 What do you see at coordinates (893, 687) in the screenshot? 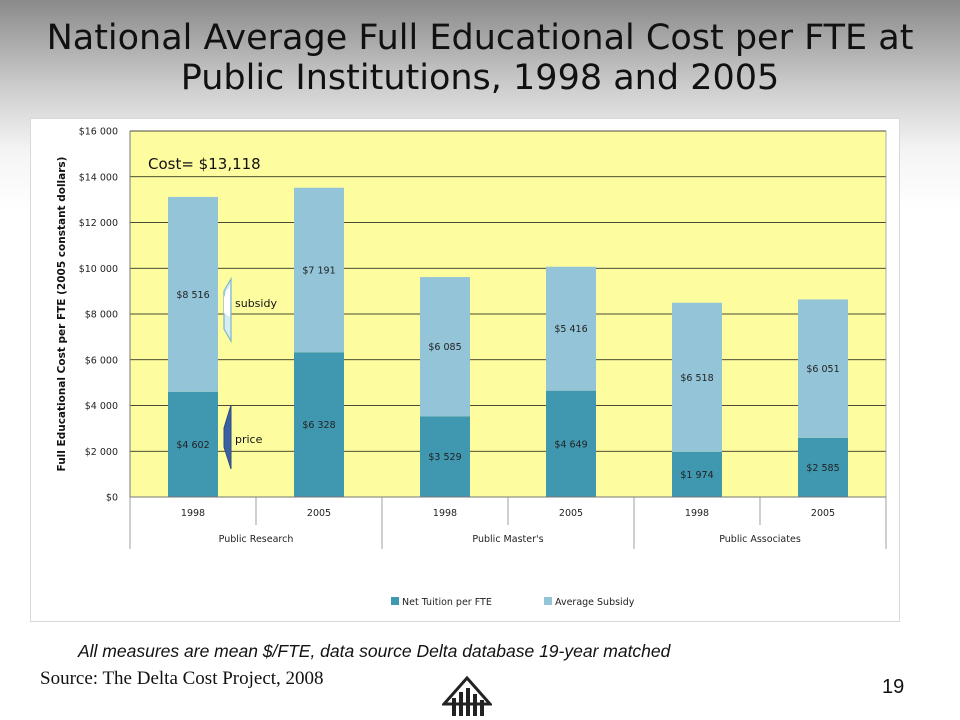
I see `slide-number: 19` at bounding box center [893, 687].